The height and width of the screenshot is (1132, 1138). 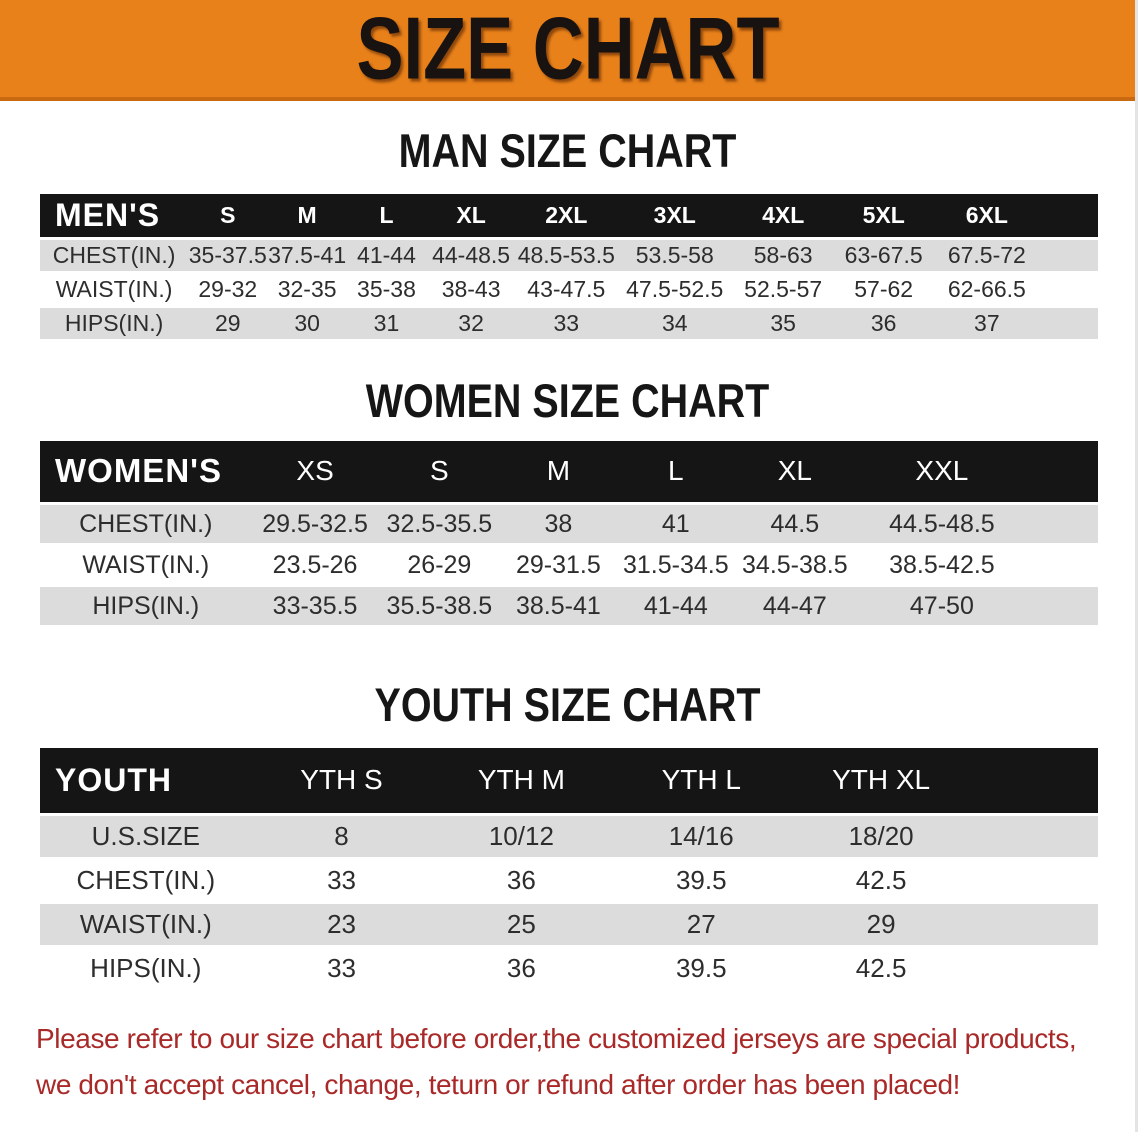 What do you see at coordinates (986, 217) in the screenshot?
I see `men-size-column-header: 6XL` at bounding box center [986, 217].